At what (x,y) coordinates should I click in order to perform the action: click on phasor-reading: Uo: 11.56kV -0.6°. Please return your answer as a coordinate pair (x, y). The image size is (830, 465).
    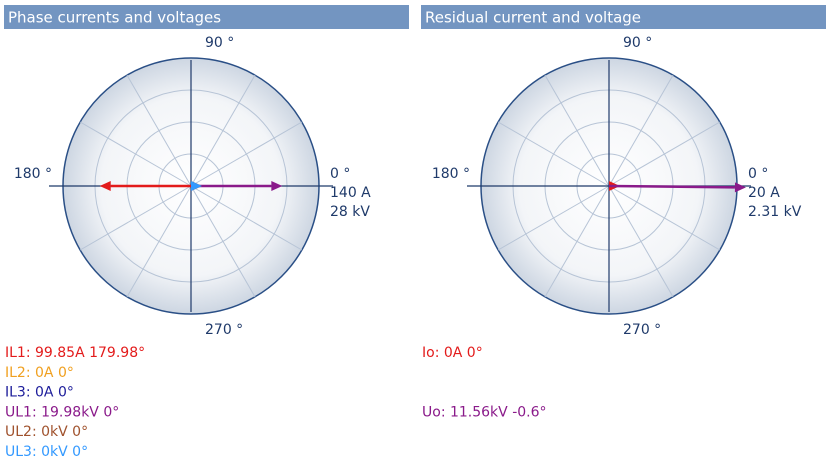
    Looking at the image, I should click on (484, 412).